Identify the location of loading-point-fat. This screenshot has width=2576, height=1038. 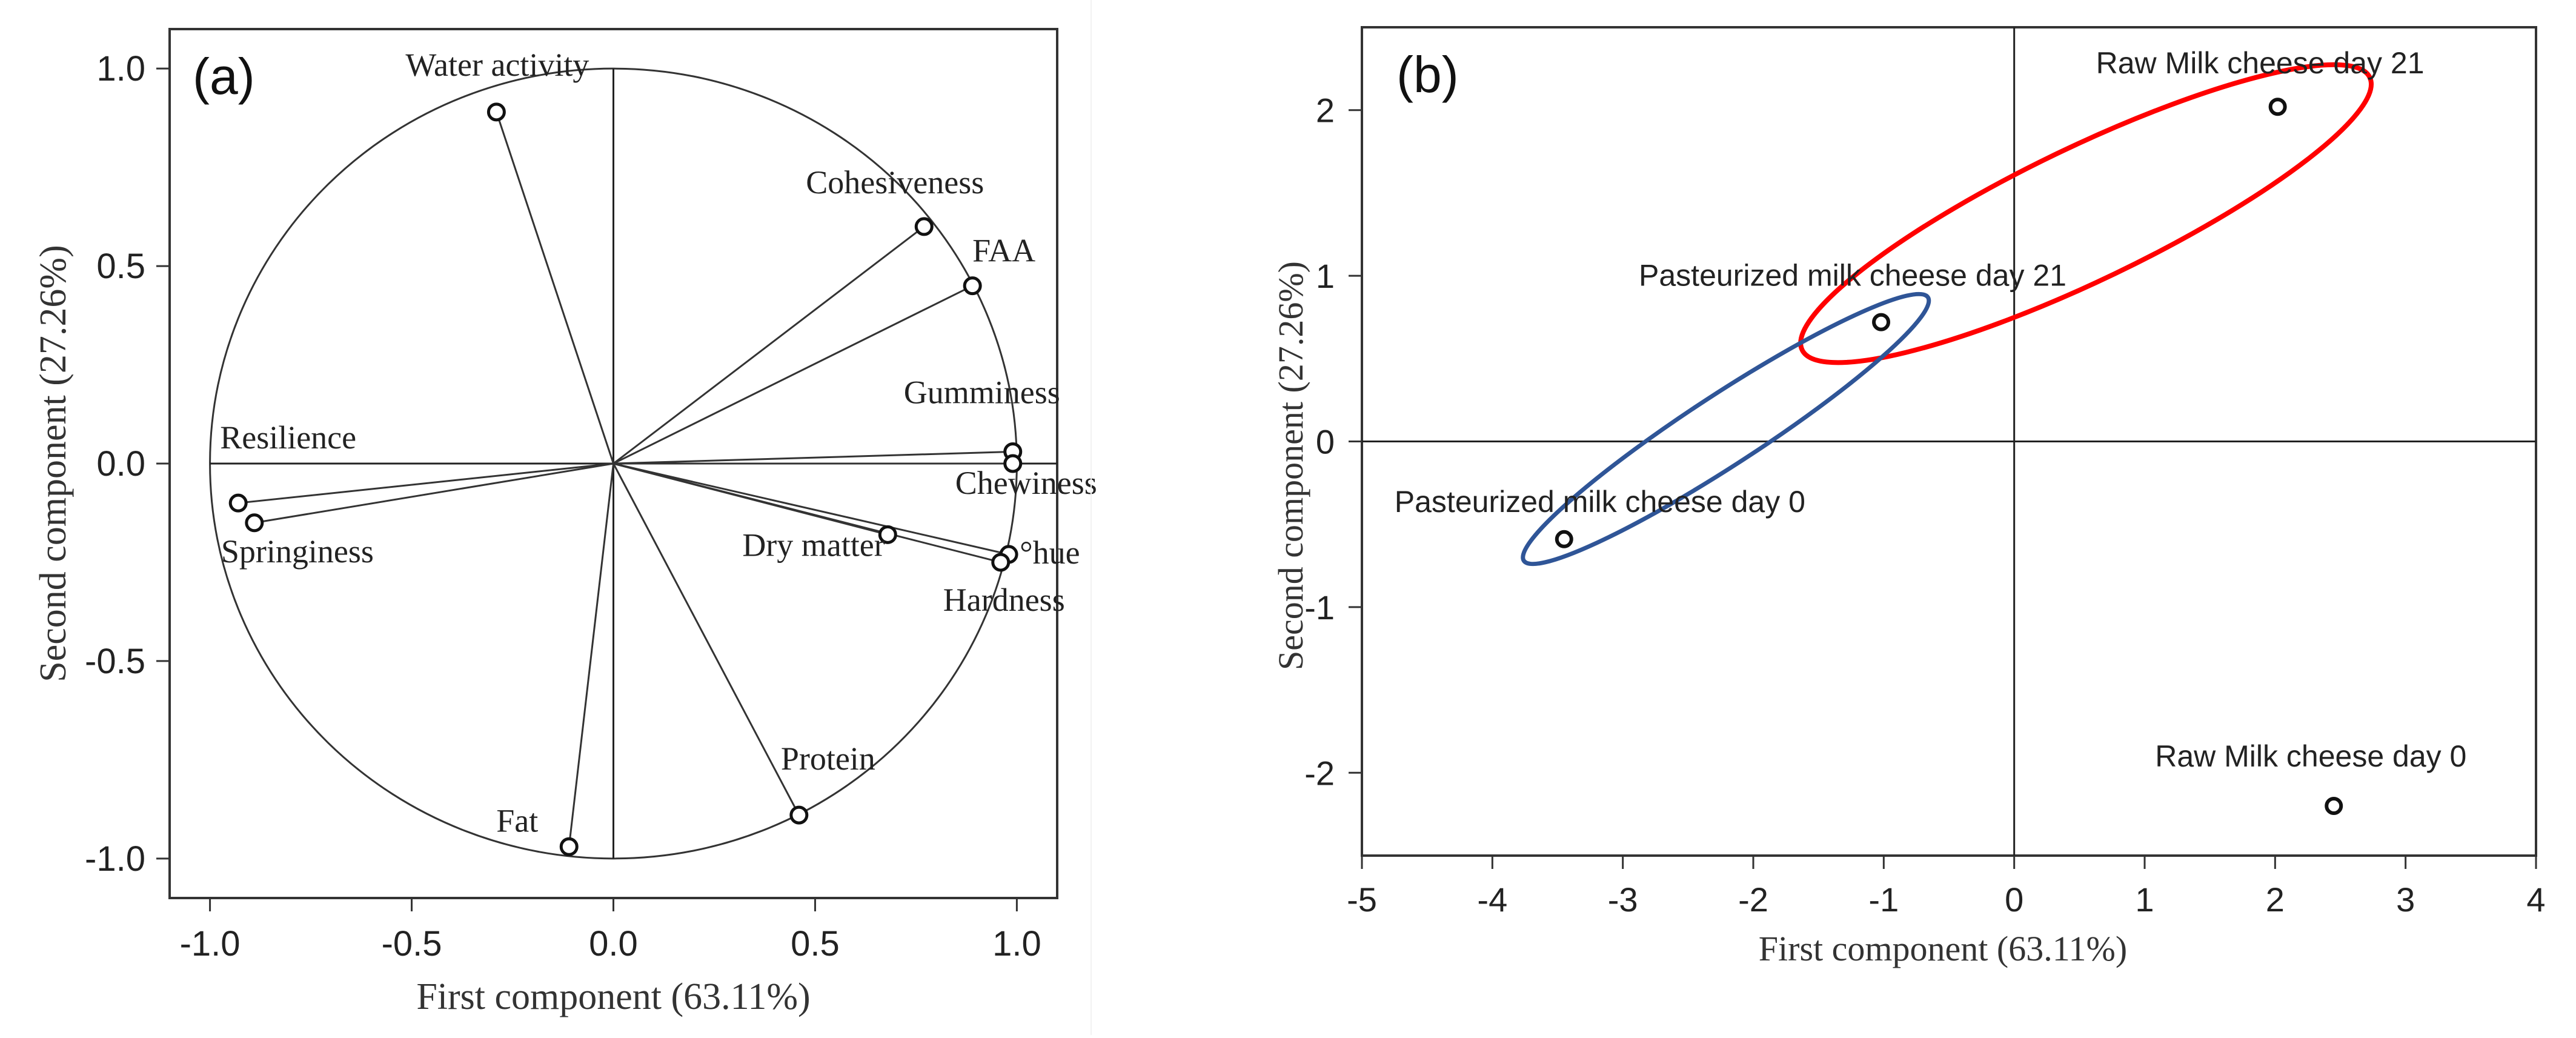
(569, 846).